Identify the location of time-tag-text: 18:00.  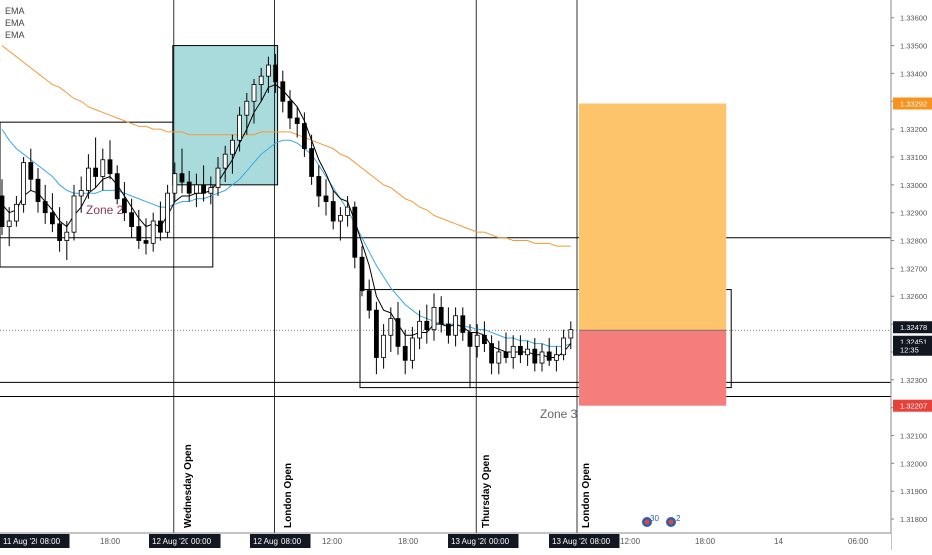
(705, 541).